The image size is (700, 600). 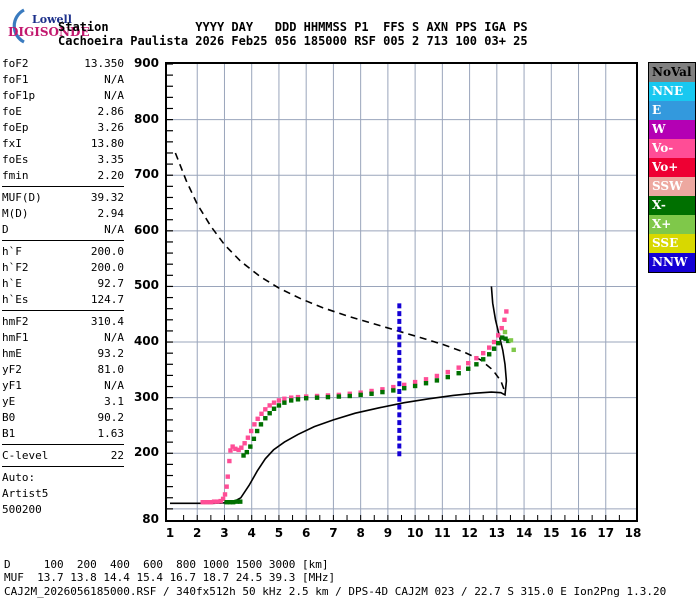 I want to click on x-tick-label: 17, so click(x=606, y=533).